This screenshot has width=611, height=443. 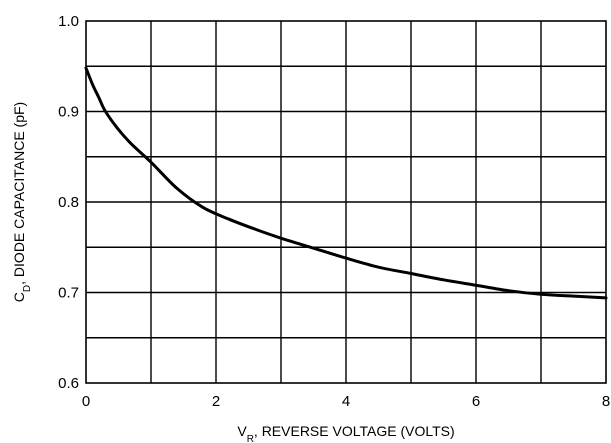 What do you see at coordinates (68, 293) in the screenshot?
I see `y-tick-label: 0.7` at bounding box center [68, 293].